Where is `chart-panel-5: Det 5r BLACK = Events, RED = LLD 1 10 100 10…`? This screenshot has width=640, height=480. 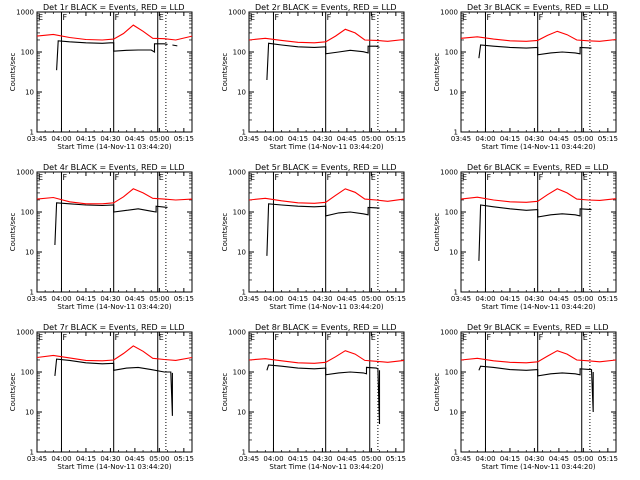
chart-panel-5: Det 5r BLACK = Events, RED = LLD 1 10 100 10… is located at coordinates (313, 237).